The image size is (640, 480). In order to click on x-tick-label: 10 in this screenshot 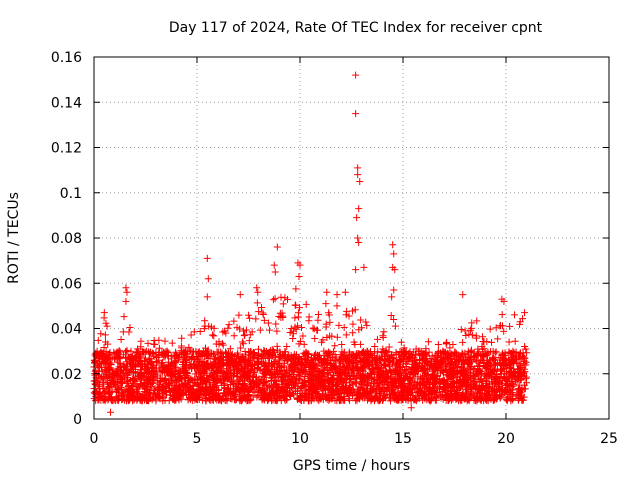, I will do `click(300, 439)`.